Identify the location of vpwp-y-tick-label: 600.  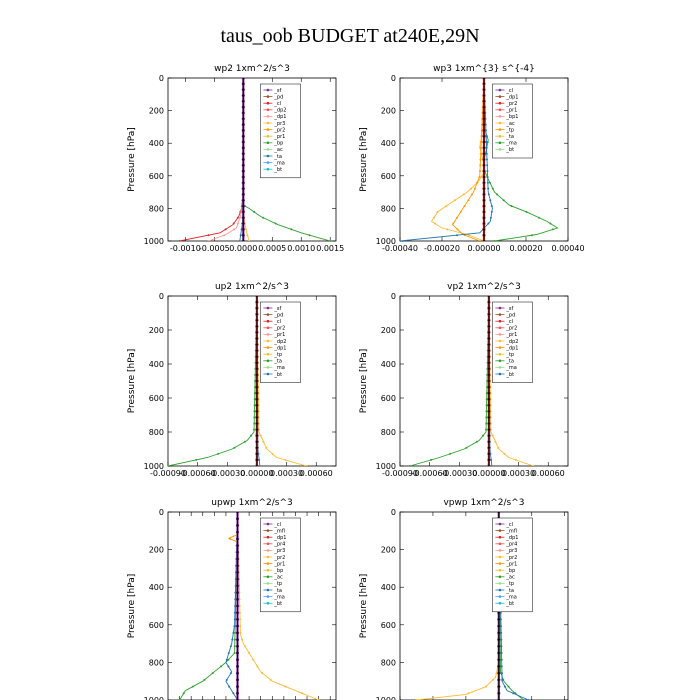
(388, 625).